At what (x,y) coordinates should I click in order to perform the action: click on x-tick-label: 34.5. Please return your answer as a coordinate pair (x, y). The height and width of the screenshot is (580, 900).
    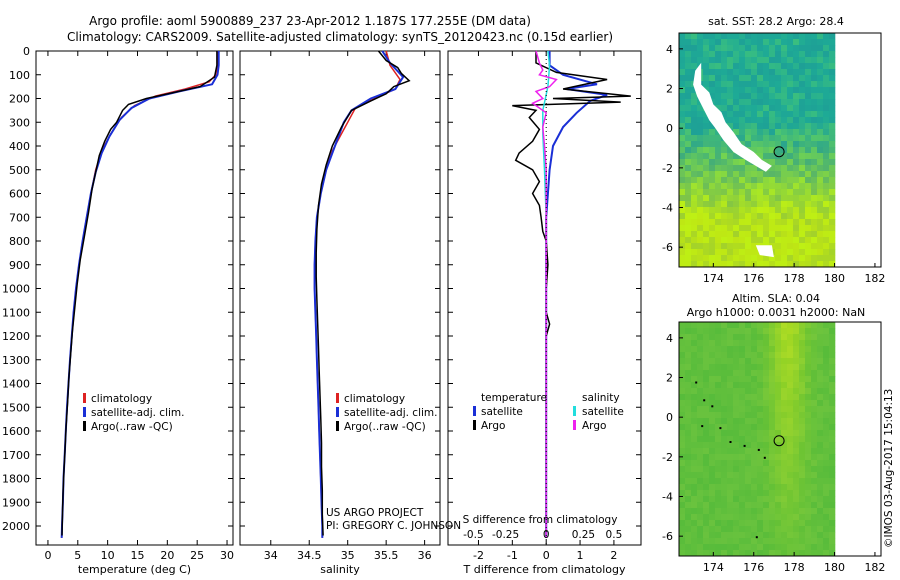
    Looking at the image, I should click on (309, 555).